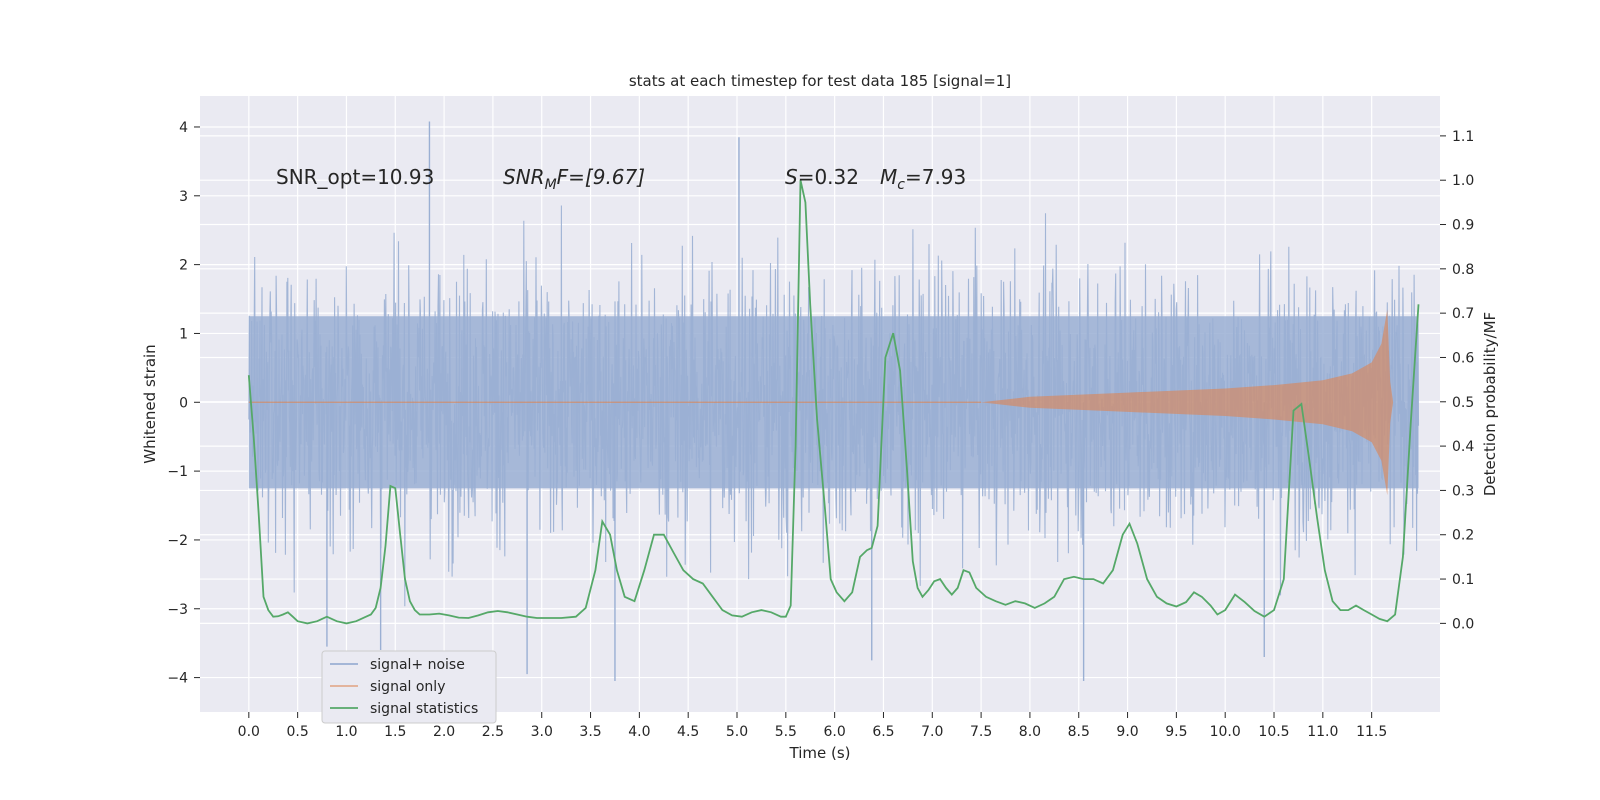 The height and width of the screenshot is (800, 1600). Describe the element at coordinates (1463, 314) in the screenshot. I see `y-right-tick-label: 0.7` at that location.